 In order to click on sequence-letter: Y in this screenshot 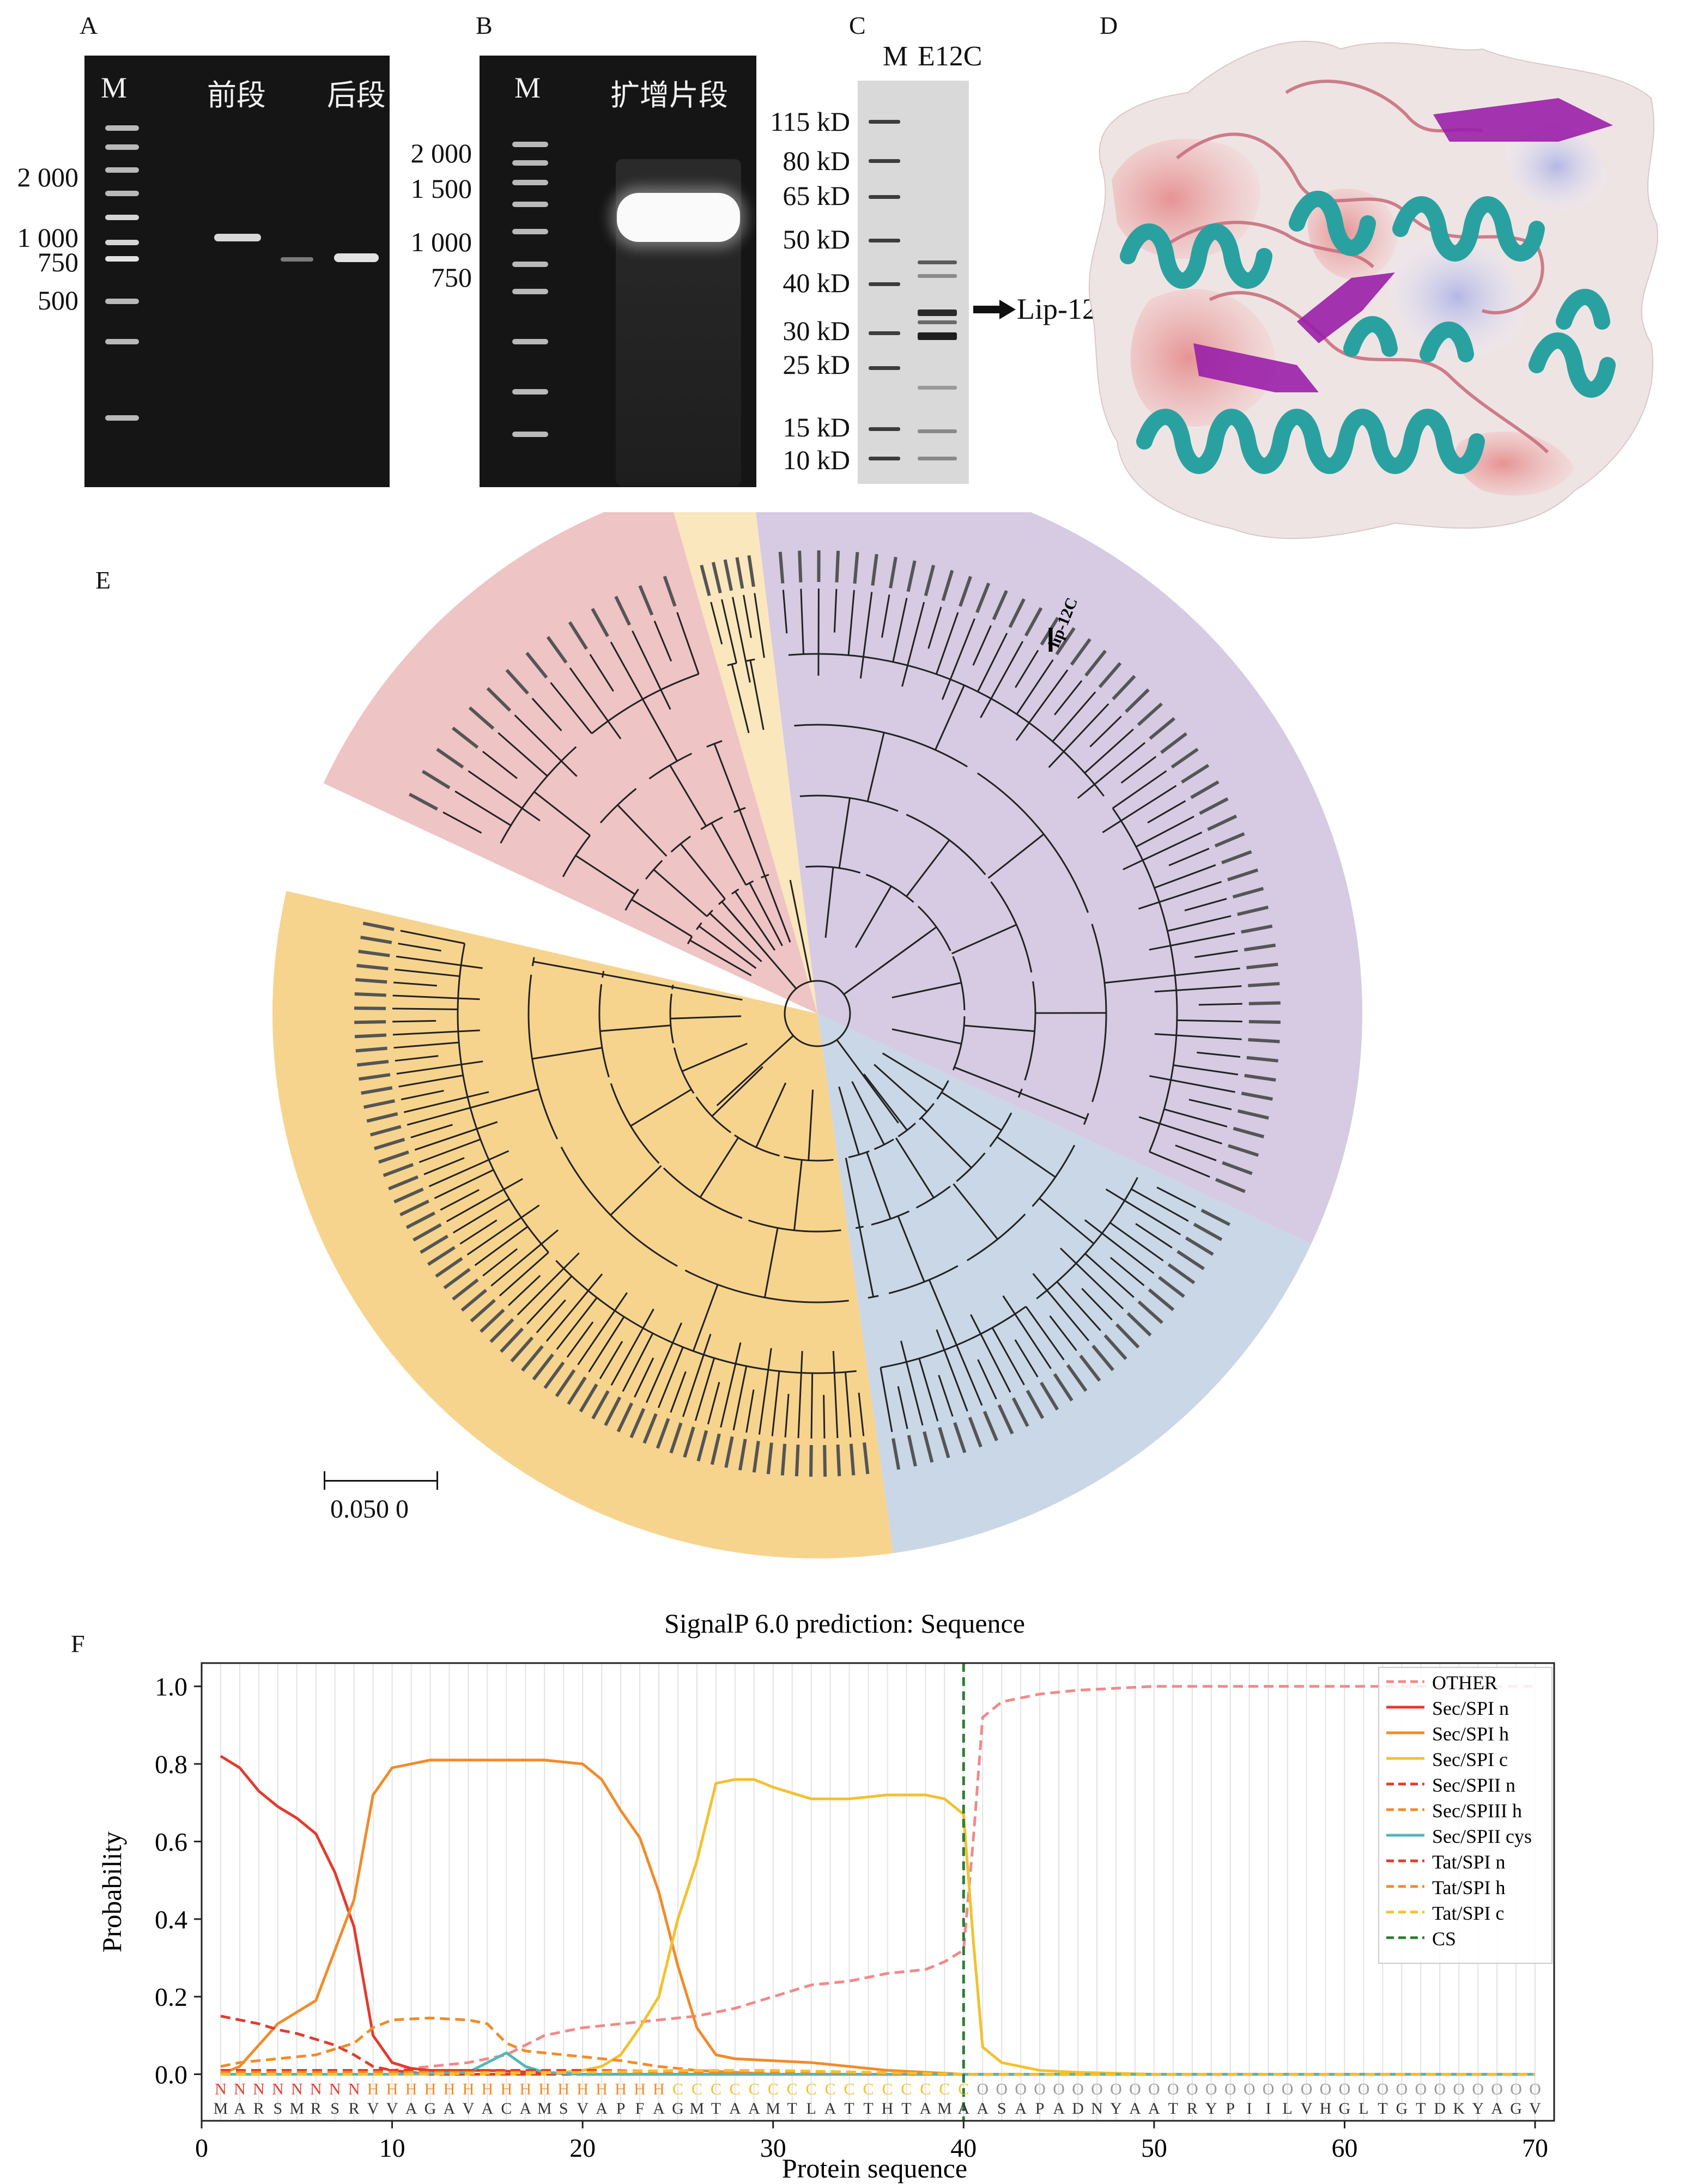, I will do `click(1478, 2109)`.